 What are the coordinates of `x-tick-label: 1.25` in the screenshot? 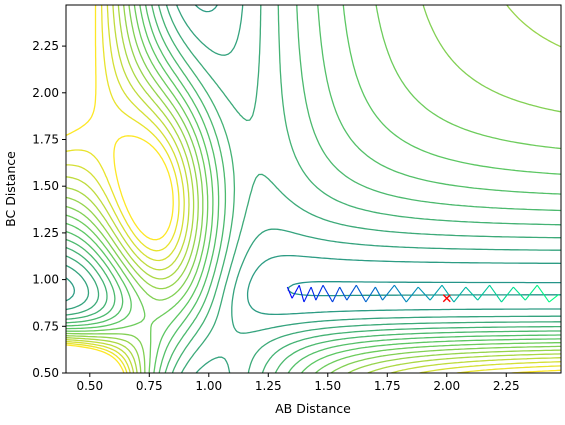 It's located at (268, 386).